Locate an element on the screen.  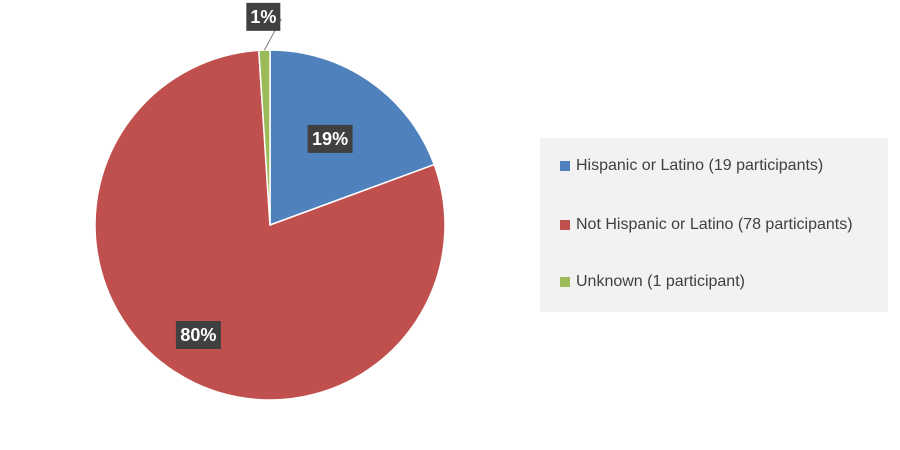
legend-item-unknown: Unknown (1 participant) is located at coordinates (652, 282).